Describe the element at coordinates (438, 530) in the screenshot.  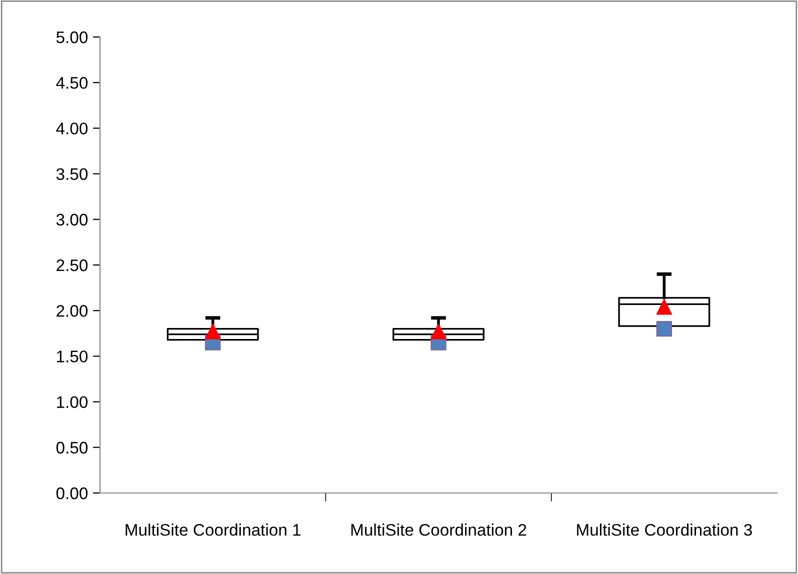
I see `x-tick-label: MultiSite Coordination 2` at that location.